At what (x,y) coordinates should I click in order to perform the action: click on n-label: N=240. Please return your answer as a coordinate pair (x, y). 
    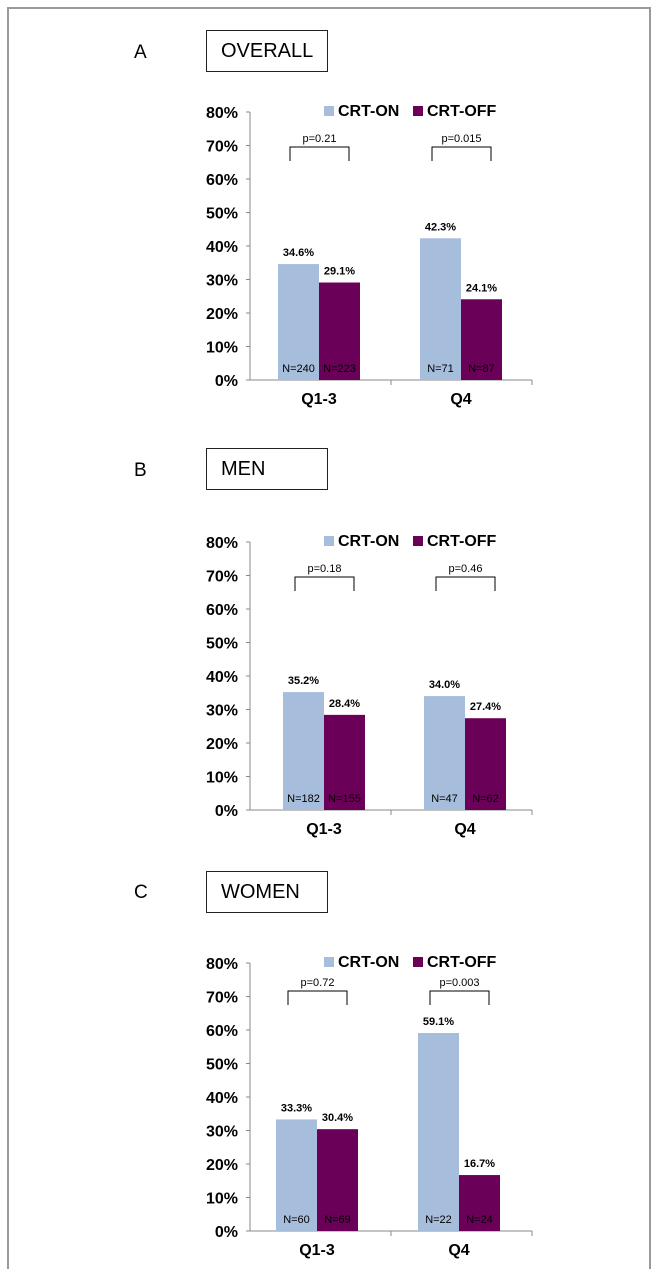
    Looking at the image, I should click on (298, 369).